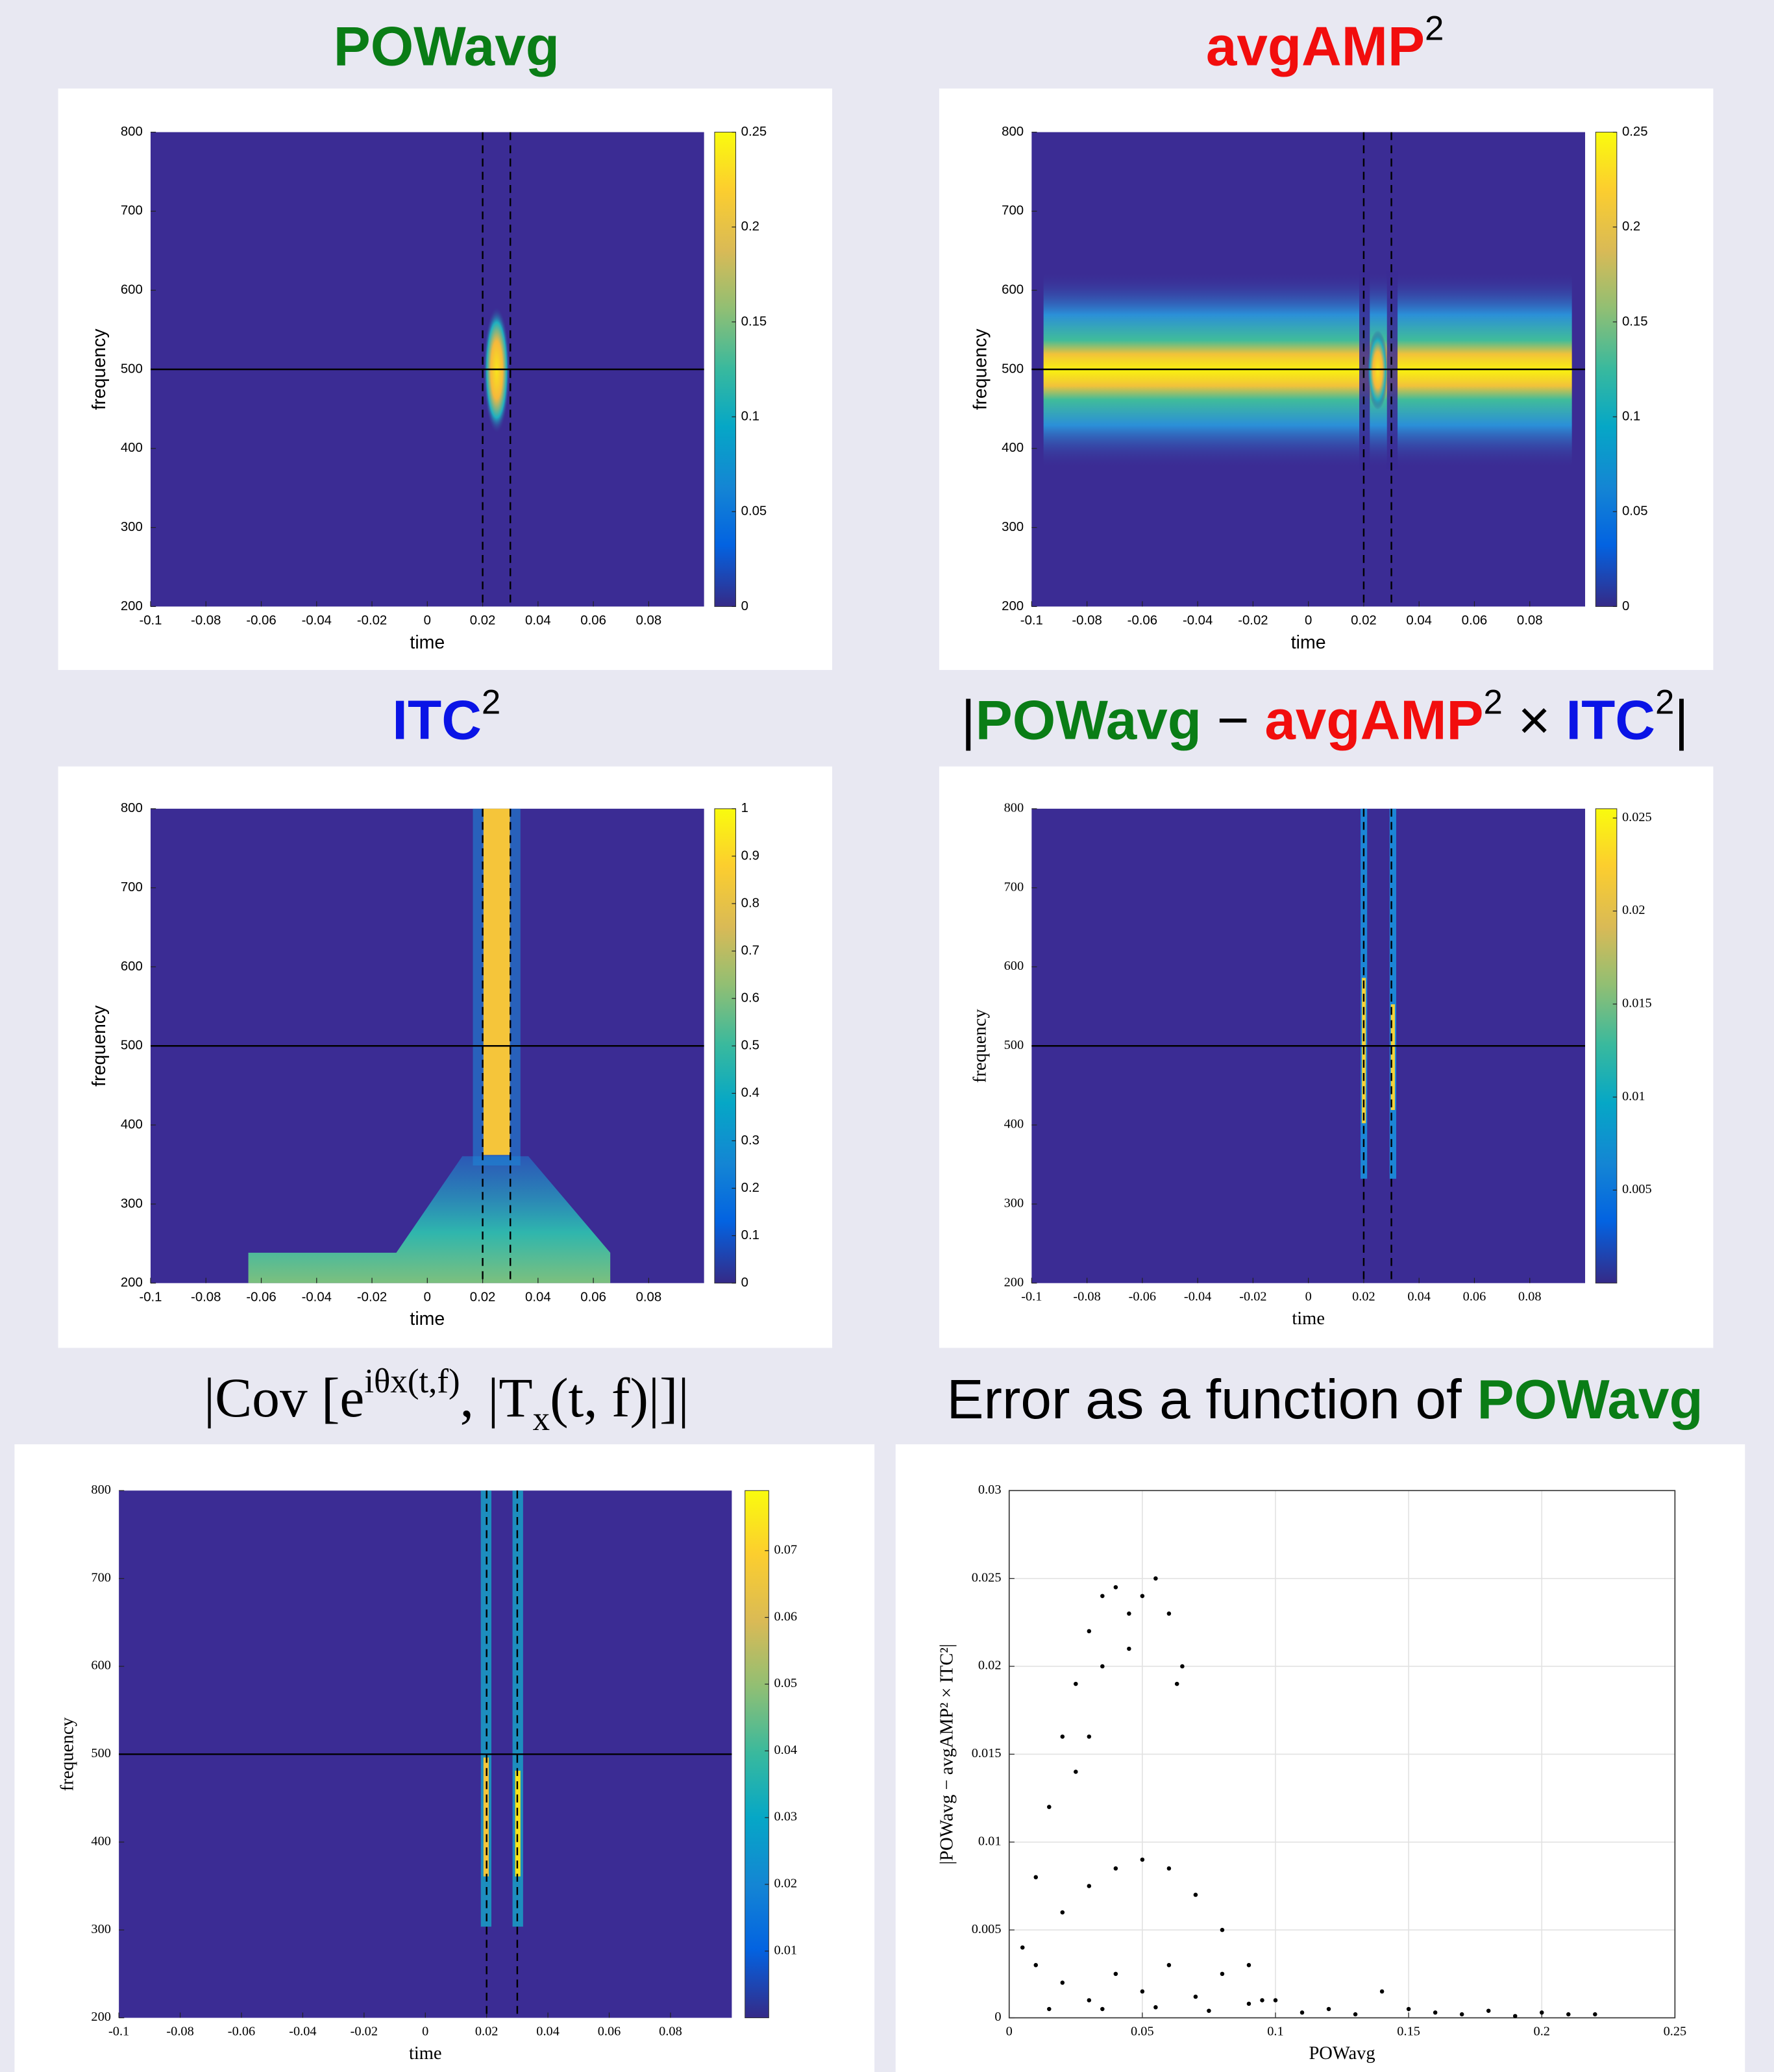 The height and width of the screenshot is (2072, 1774). I want to click on y-tick-label: 0.005, so click(987, 1929).